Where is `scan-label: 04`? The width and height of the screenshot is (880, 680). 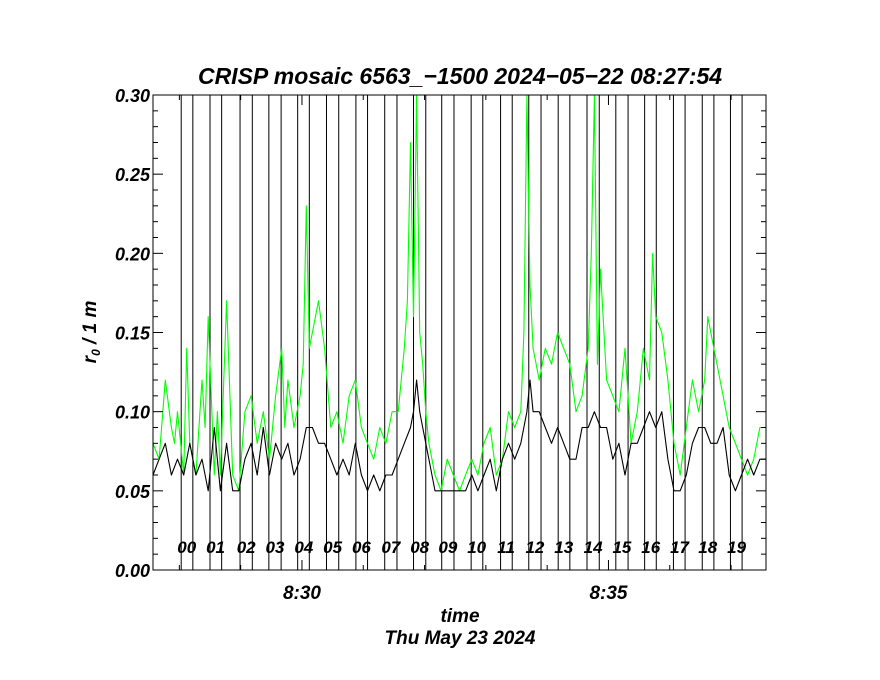 scan-label: 04 is located at coordinates (303, 547).